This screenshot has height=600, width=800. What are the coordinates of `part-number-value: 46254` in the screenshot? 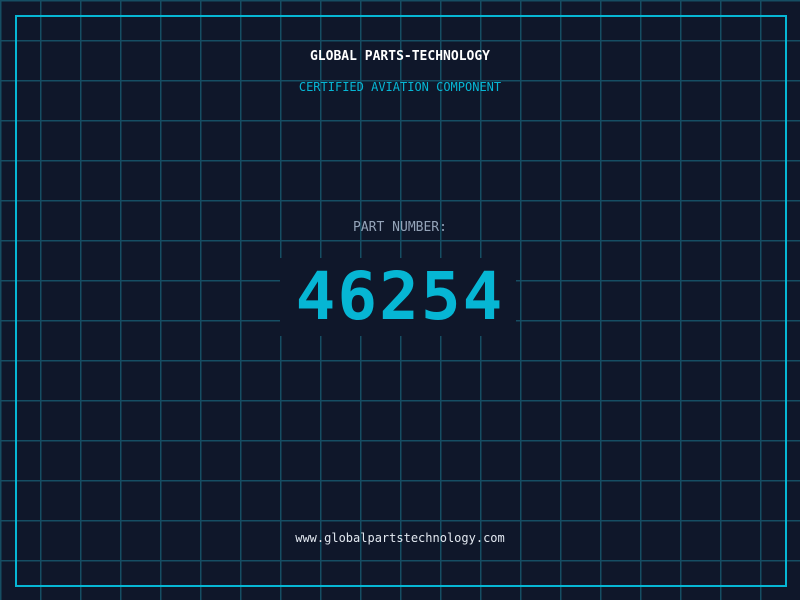 It's located at (400, 296).